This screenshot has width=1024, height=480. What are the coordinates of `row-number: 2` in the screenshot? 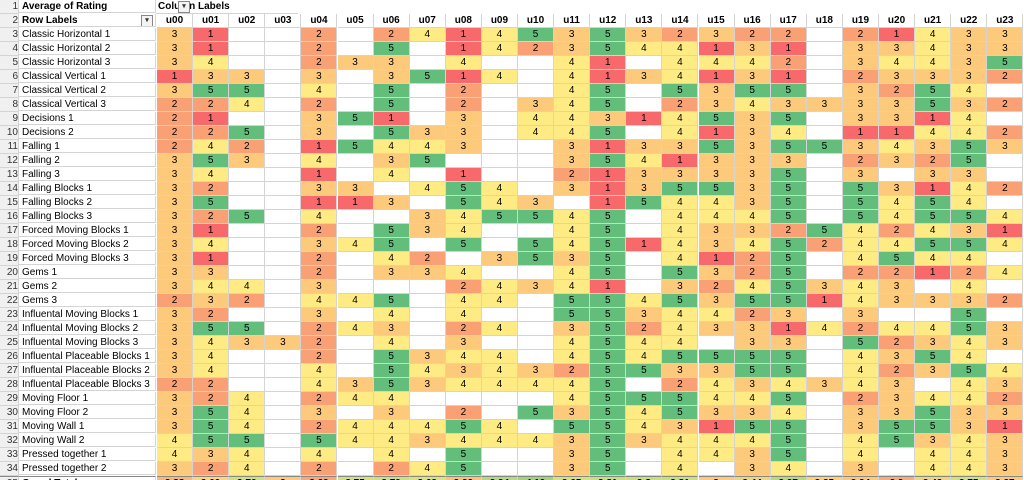 It's located at (9, 21).